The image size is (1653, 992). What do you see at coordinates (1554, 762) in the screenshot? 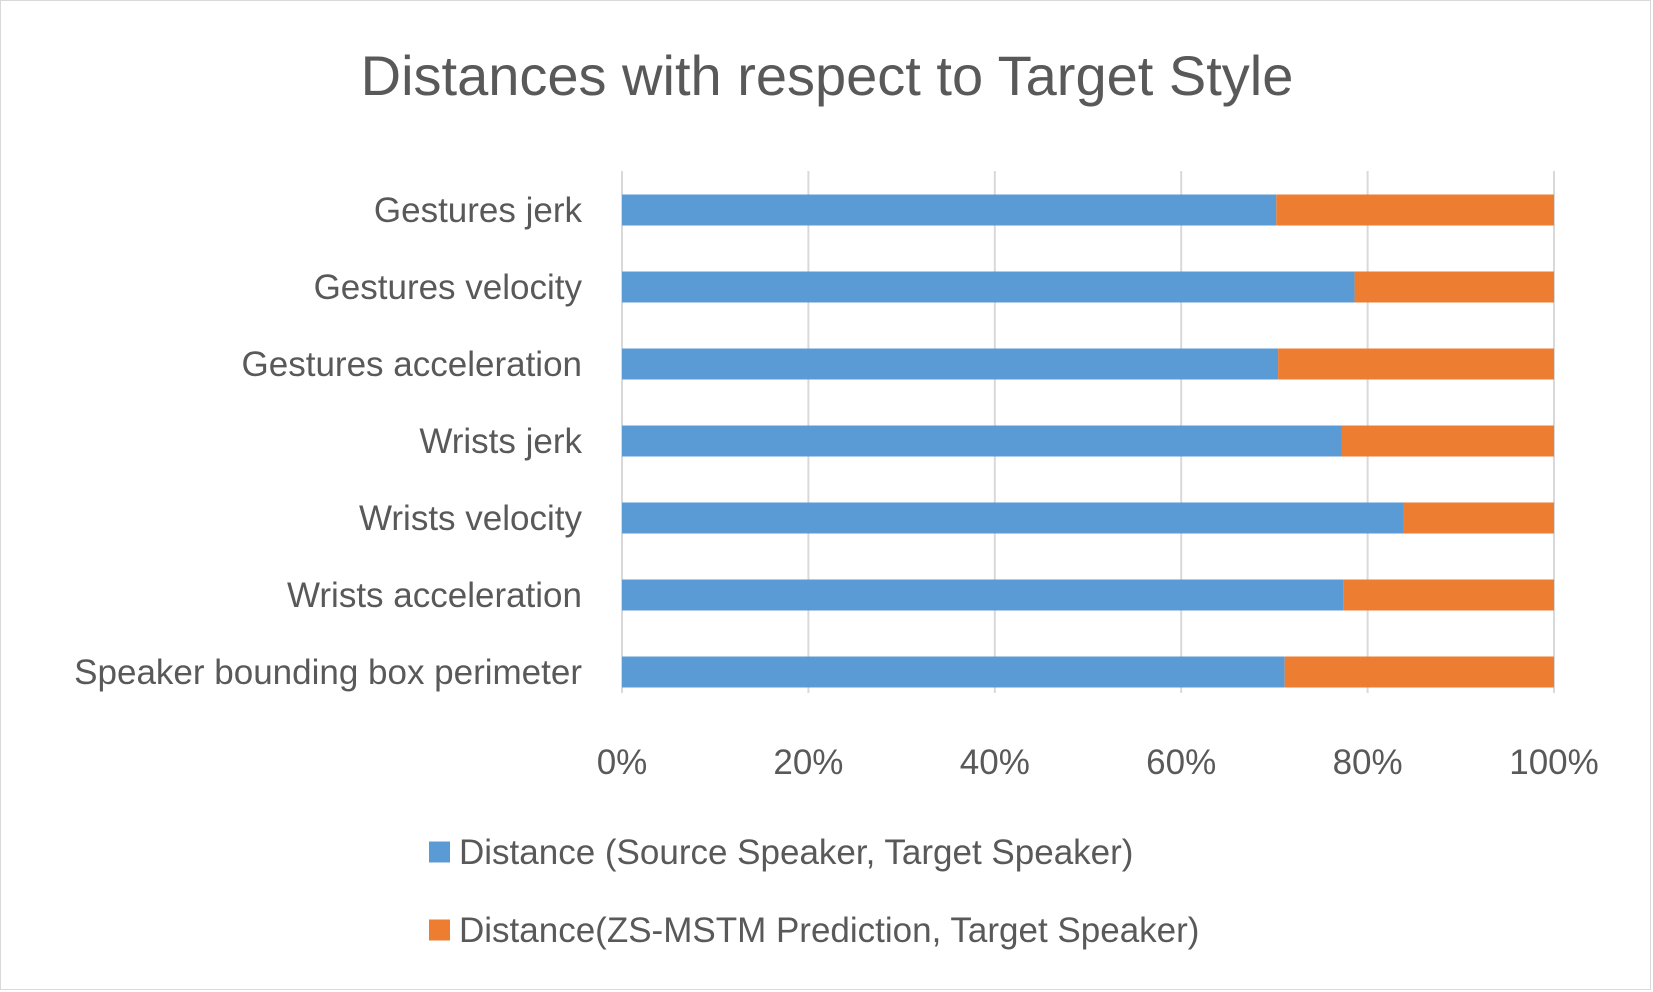
I see `x-tick-label: 100%` at bounding box center [1554, 762].